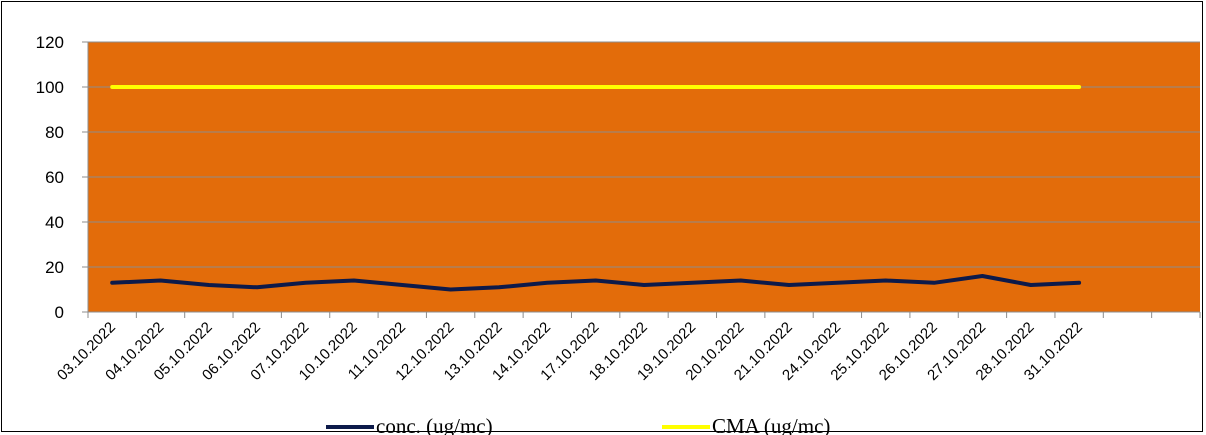  Describe the element at coordinates (54, 177) in the screenshot. I see `y-tick-label: 60` at that location.